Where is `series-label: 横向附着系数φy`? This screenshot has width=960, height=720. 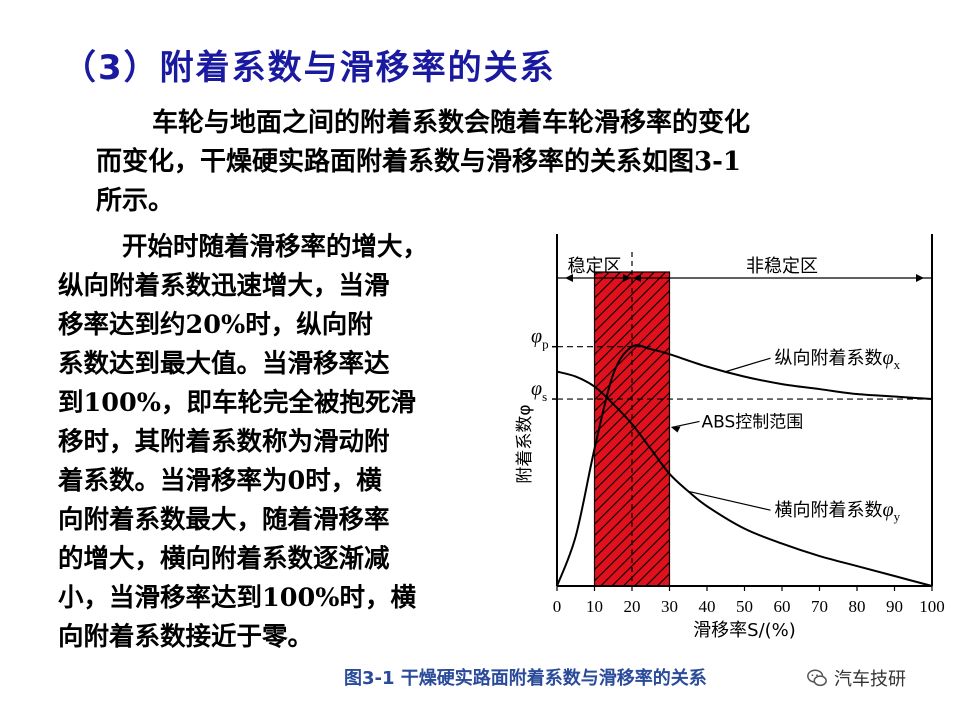
series-label: 横向附着系数φy is located at coordinates (838, 511).